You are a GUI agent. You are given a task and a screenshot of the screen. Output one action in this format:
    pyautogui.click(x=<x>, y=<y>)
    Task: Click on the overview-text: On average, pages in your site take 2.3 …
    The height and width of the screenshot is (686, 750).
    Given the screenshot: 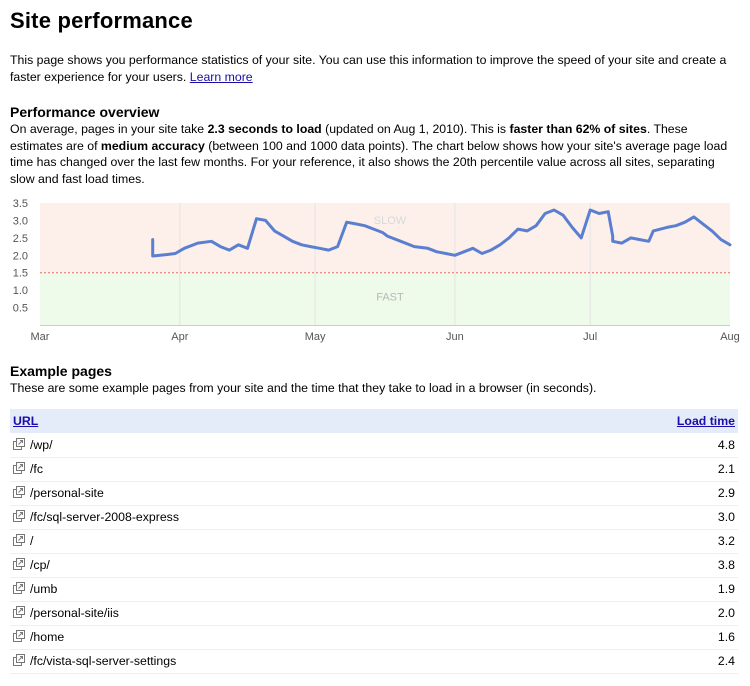 What is the action you would take?
    pyautogui.click(x=375, y=154)
    